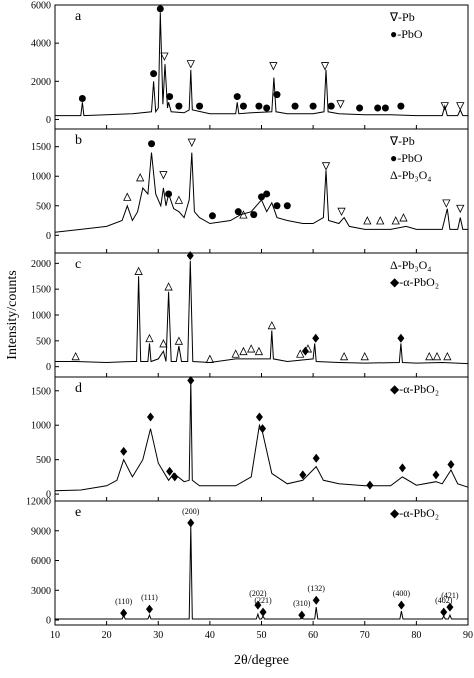 The width and height of the screenshot is (474, 678). I want to click on y-tick-label: 4000, so click(41, 44).